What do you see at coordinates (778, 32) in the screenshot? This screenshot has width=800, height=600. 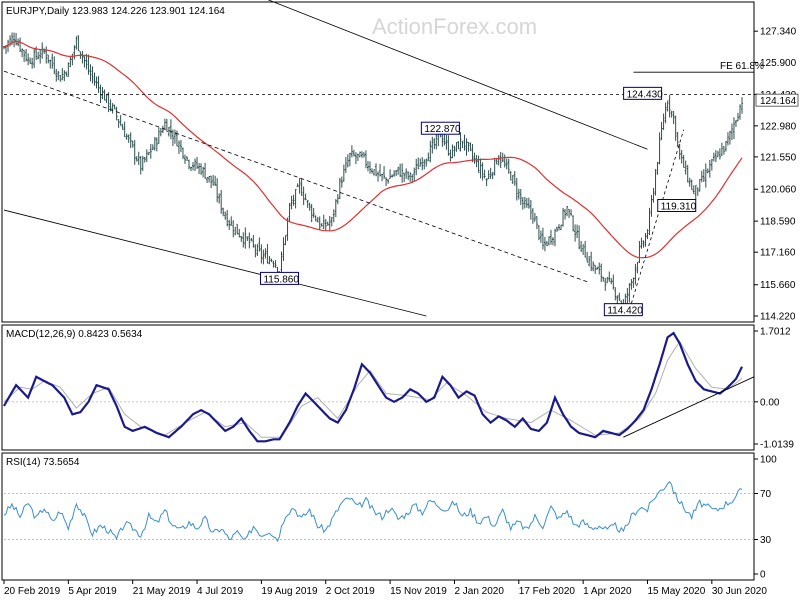 I see `price-tick-label: 127.340` at bounding box center [778, 32].